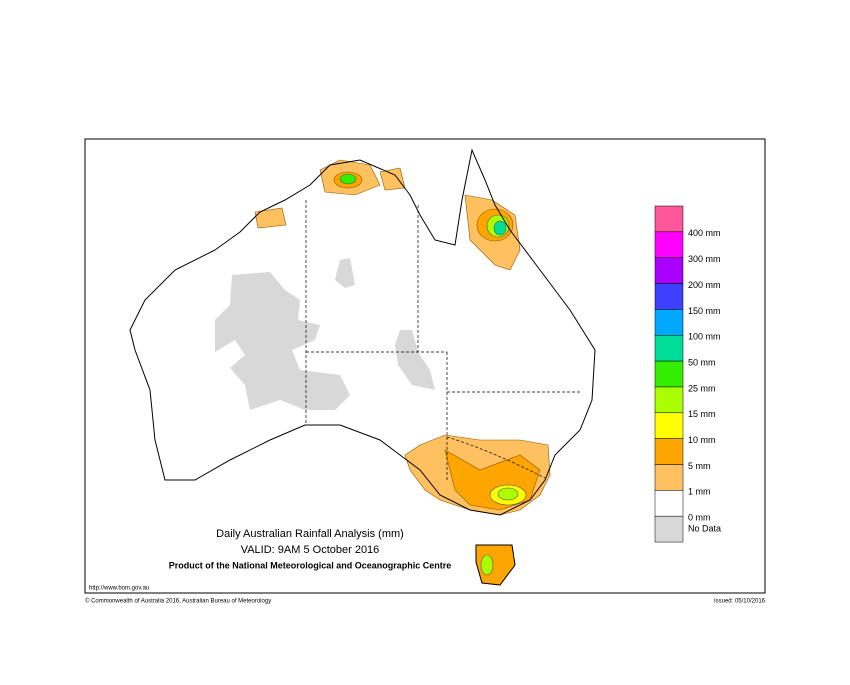 This screenshot has height=685, width=850. What do you see at coordinates (702, 414) in the screenshot?
I see `legend-label: 15 mm` at bounding box center [702, 414].